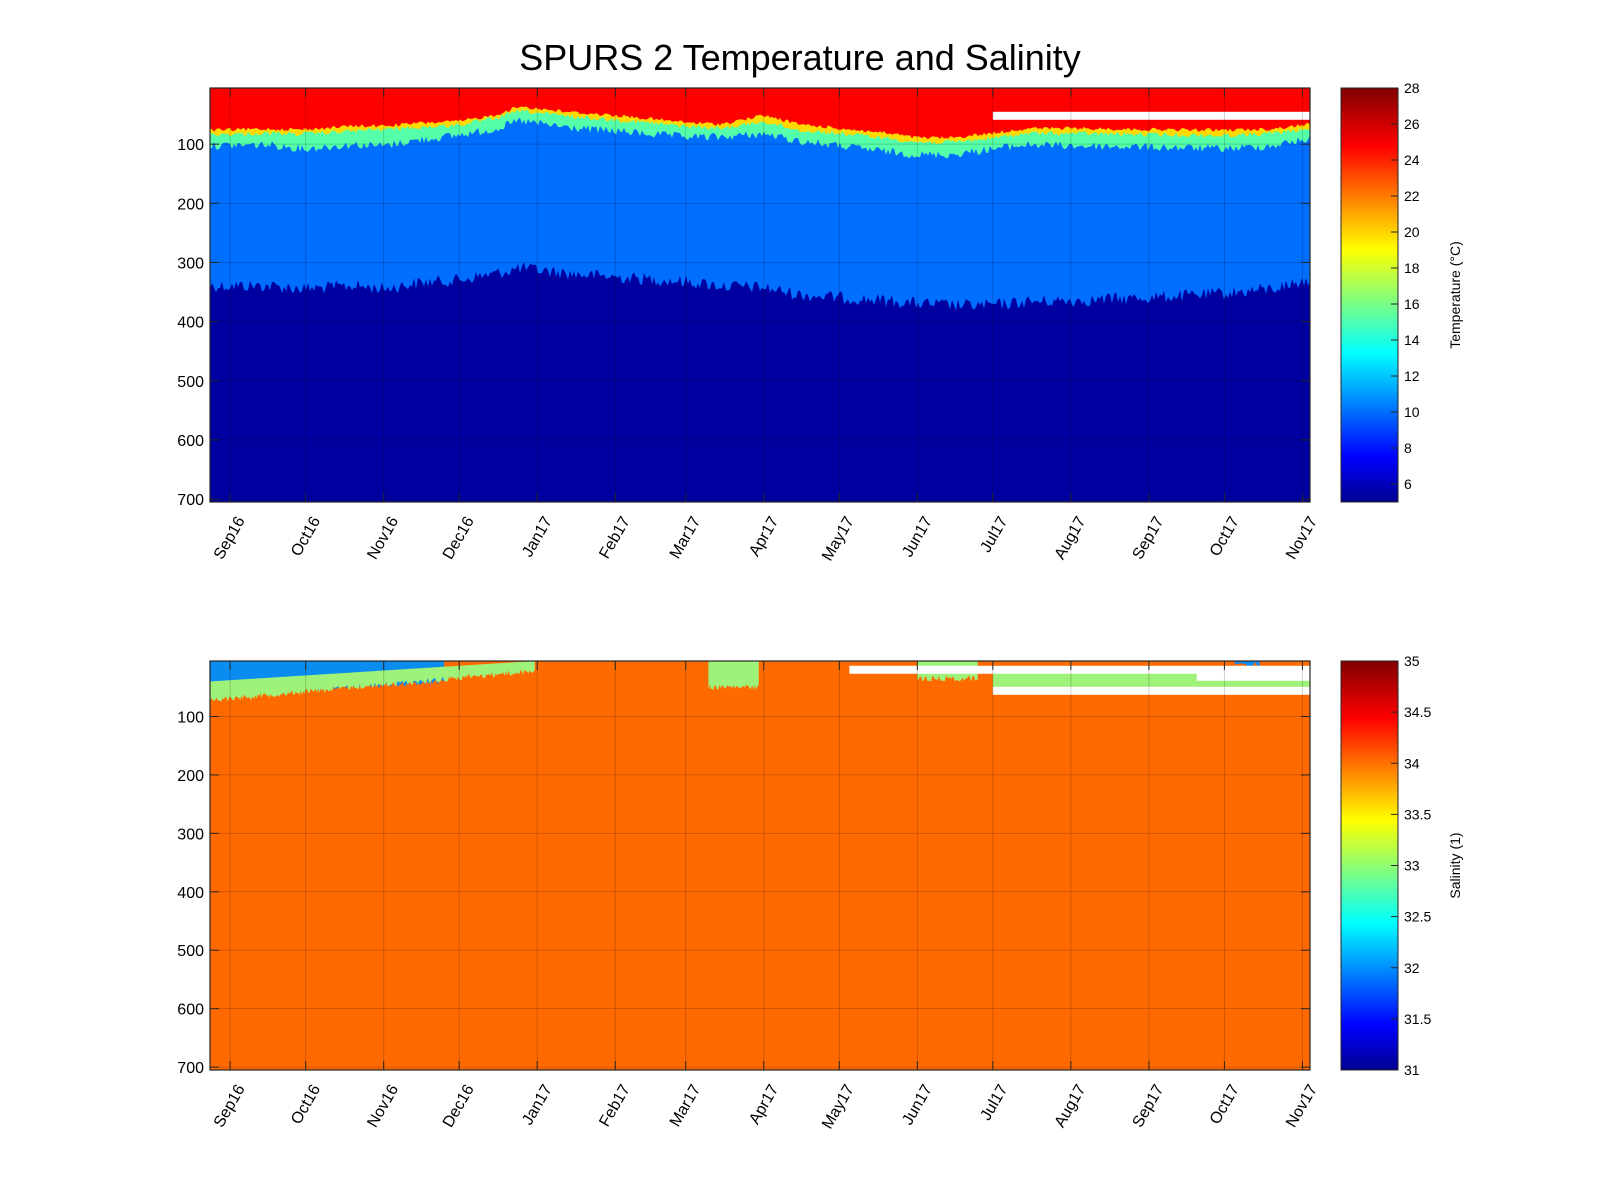 Image resolution: width=1600 pixels, height=1200 pixels. Describe the element at coordinates (1412, 1070) in the screenshot. I see `colorbar-tick-label: 31` at that location.